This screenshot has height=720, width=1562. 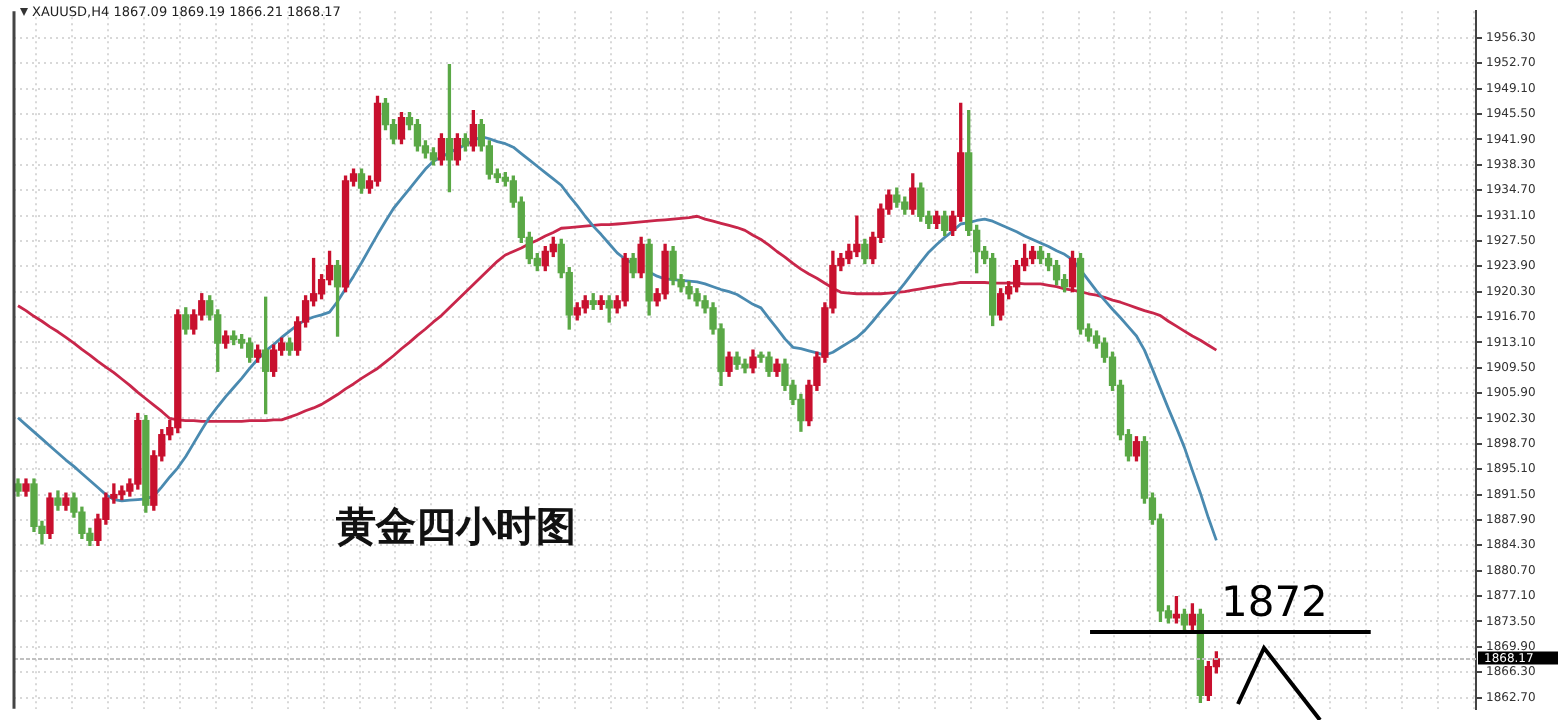 I want to click on ref-line-label: 1872, so click(x=1274, y=601).